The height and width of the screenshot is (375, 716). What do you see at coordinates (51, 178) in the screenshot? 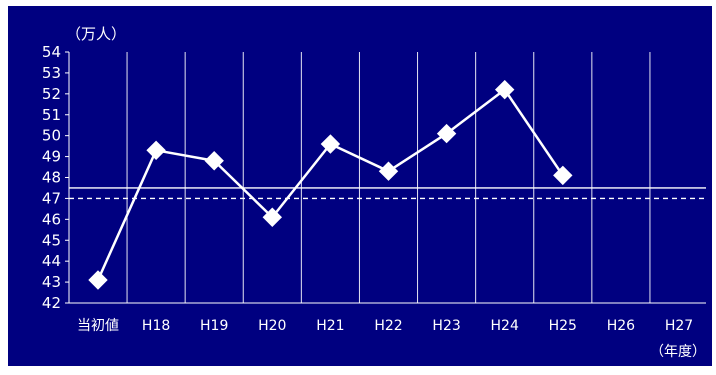
I see `y-tick-label: 48` at bounding box center [51, 178].